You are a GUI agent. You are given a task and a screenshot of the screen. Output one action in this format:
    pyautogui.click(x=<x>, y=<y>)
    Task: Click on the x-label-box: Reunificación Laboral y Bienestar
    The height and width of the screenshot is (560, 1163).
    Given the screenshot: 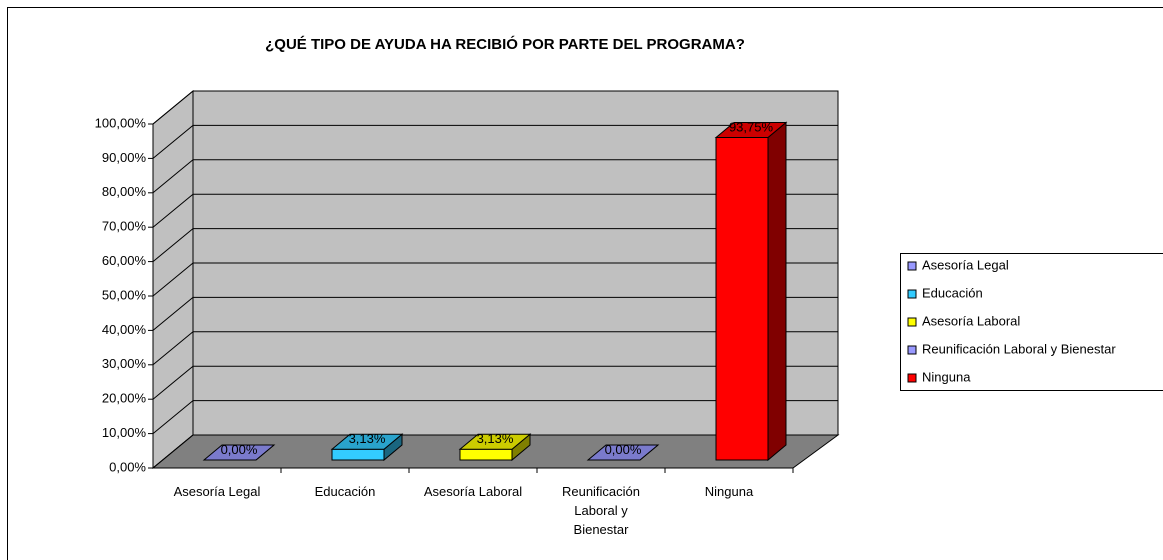 What is the action you would take?
    pyautogui.click(x=601, y=510)
    